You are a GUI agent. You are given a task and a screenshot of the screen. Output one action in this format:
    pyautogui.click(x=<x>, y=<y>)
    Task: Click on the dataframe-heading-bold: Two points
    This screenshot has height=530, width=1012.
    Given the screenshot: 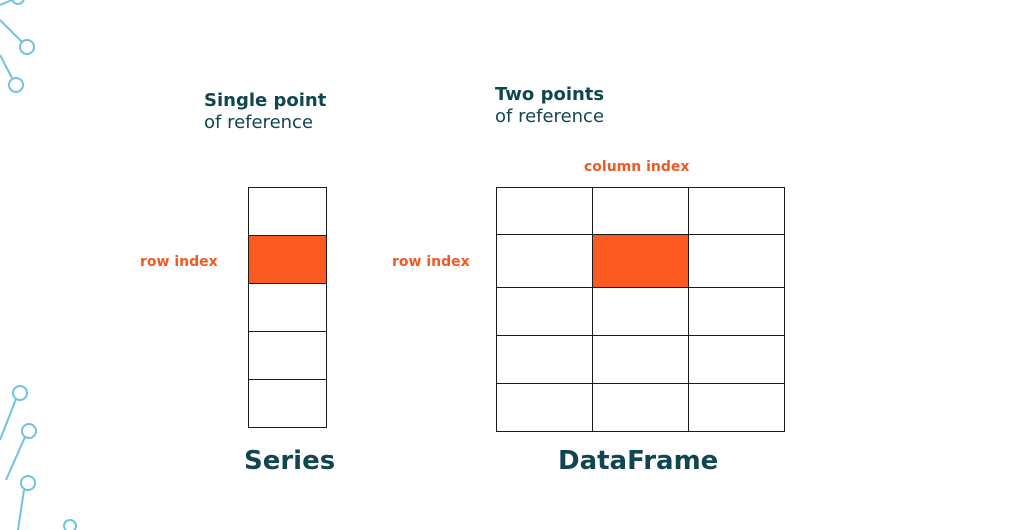 What is the action you would take?
    pyautogui.click(x=550, y=94)
    